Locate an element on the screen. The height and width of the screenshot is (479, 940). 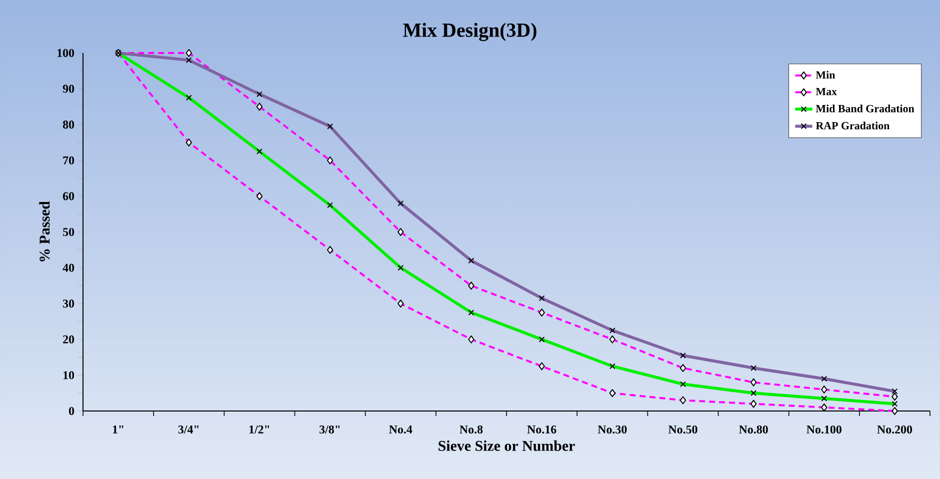
y-axis-title: % Passed is located at coordinates (44, 231).